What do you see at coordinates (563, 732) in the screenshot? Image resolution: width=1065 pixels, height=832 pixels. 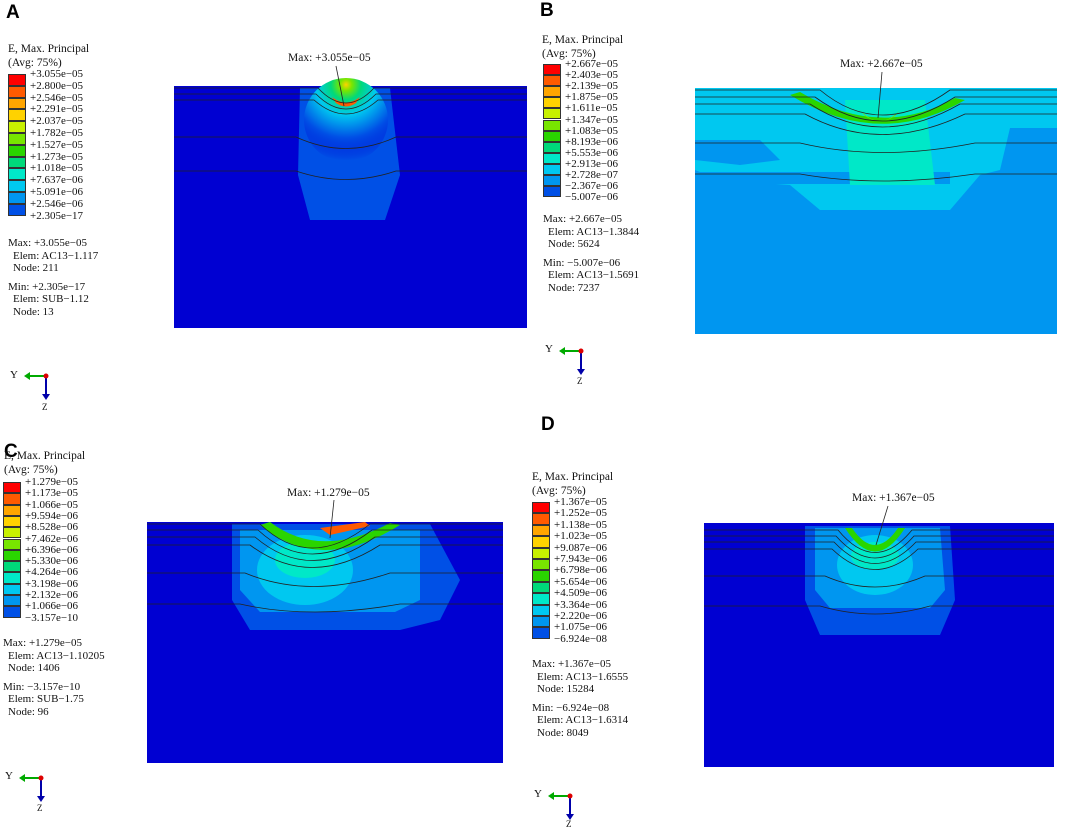 I see `min-node: Node: 8049` at bounding box center [563, 732].